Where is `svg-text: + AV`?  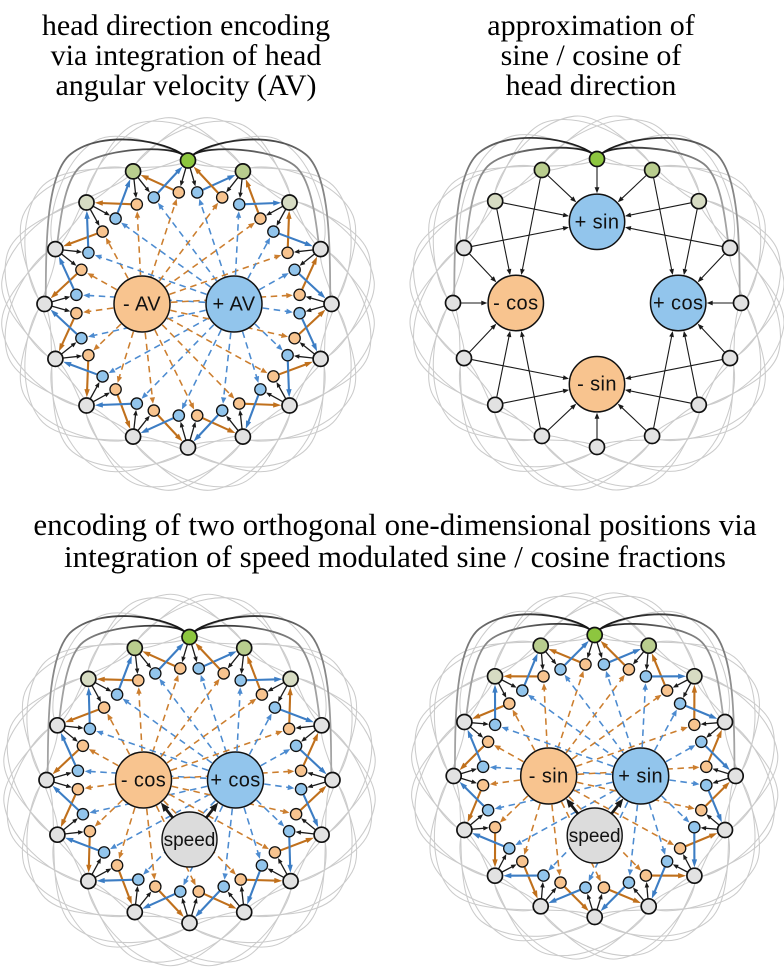 svg-text: + AV is located at coordinates (234, 305).